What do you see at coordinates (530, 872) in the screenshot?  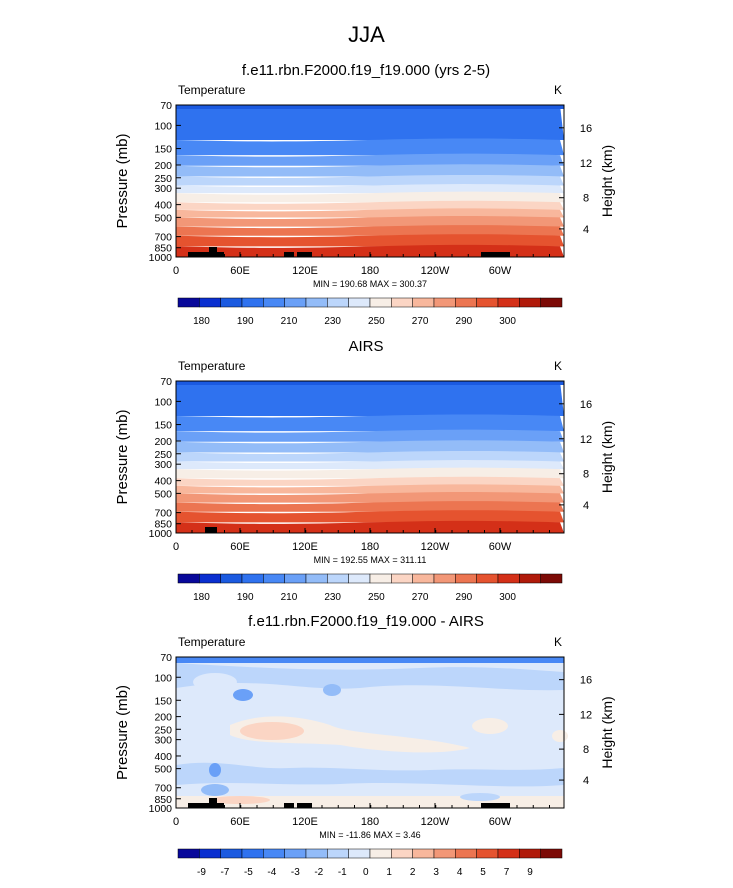 I see `chart2-colorbar-label: 9` at bounding box center [530, 872].